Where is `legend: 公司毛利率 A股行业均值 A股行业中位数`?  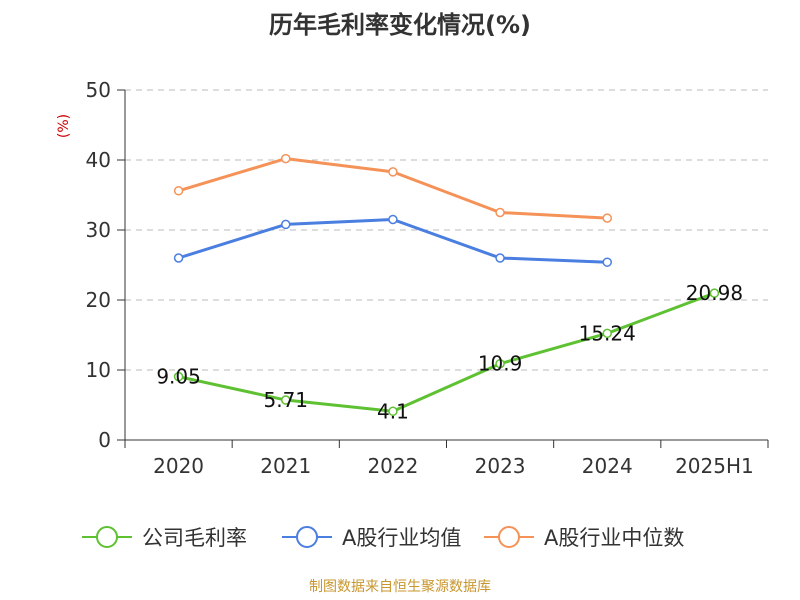
legend: 公司毛利率 A股行业均值 A股行业中位数 is located at coordinates (383, 538).